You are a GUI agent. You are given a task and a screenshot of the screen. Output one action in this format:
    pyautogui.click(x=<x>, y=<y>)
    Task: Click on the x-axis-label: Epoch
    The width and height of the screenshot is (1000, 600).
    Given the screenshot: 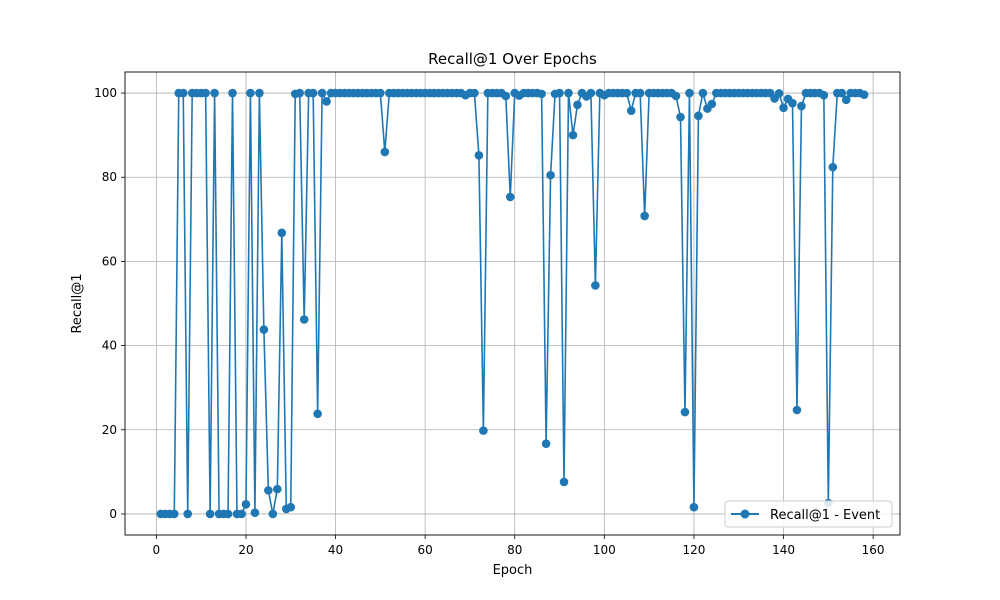 What is the action you would take?
    pyautogui.click(x=513, y=570)
    